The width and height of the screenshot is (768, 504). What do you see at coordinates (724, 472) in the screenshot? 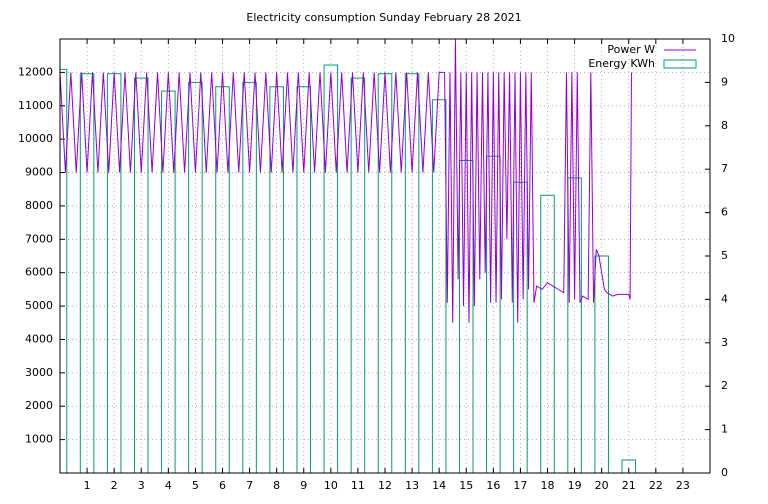
I see `y2-tick-label: 0` at bounding box center [724, 472].